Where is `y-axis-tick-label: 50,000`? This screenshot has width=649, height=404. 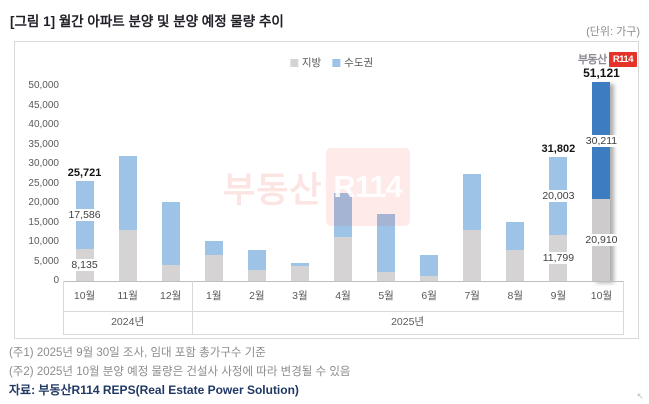 y-axis-tick-label: 50,000 is located at coordinates (43, 85).